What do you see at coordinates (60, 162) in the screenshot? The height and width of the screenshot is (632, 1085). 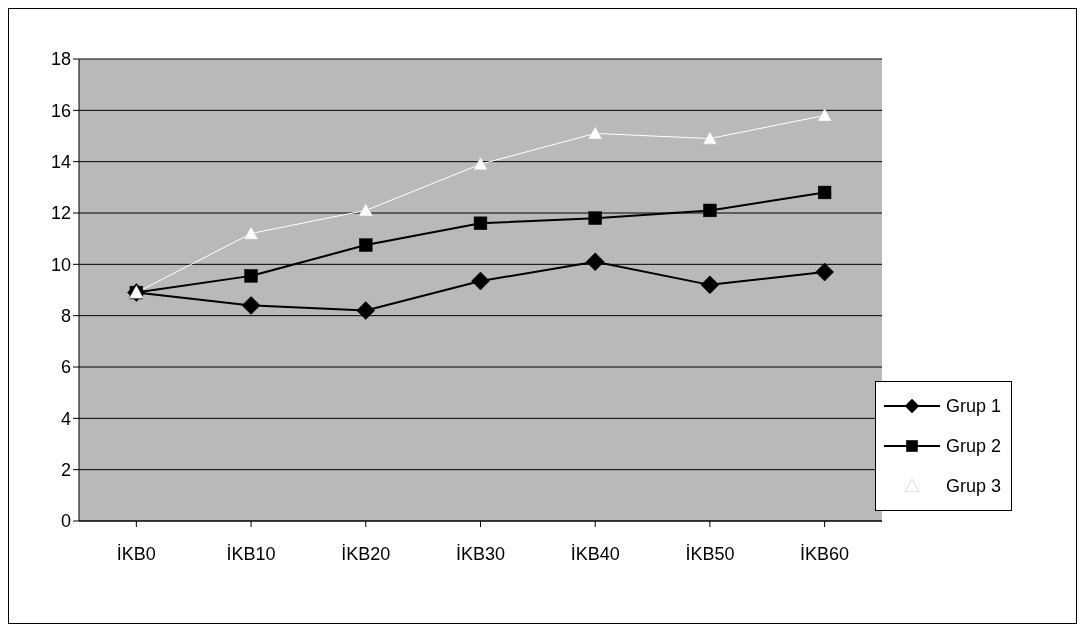 I see `y-tick-label: 14` at bounding box center [60, 162].